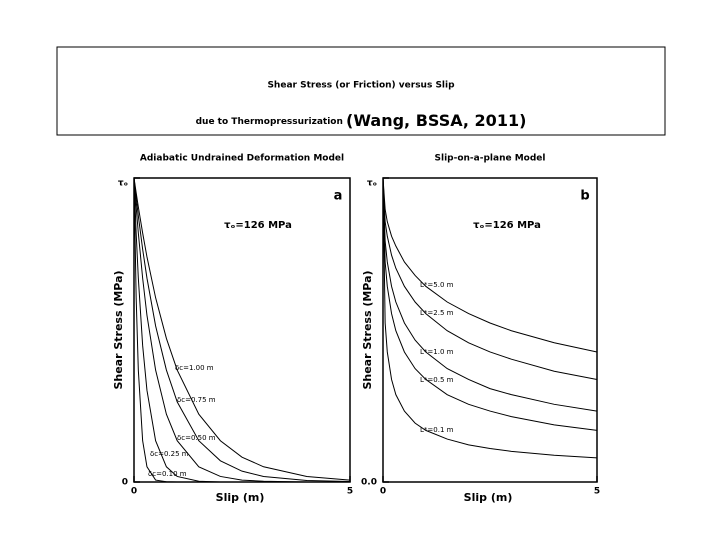  What do you see at coordinates (269, 122) in the screenshot?
I see `title-text: due to Thermopressurization` at bounding box center [269, 122].